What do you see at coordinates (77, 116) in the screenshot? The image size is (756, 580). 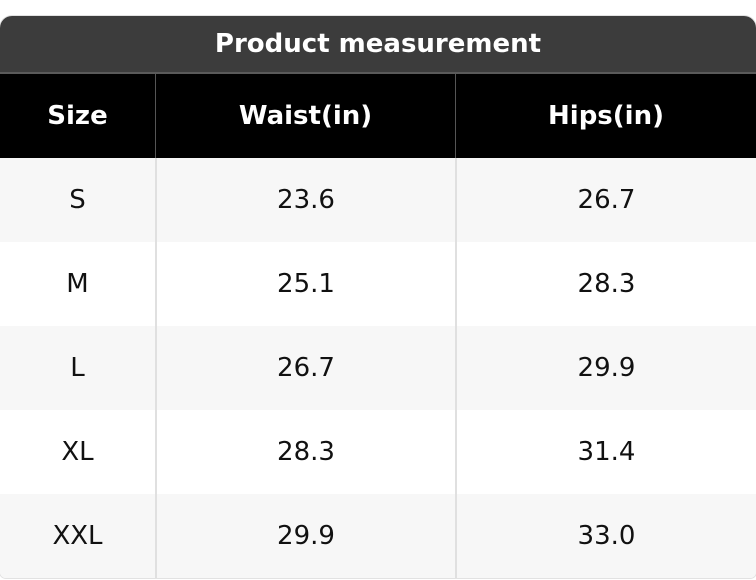 I see `header-cell: Size` at bounding box center [77, 116].